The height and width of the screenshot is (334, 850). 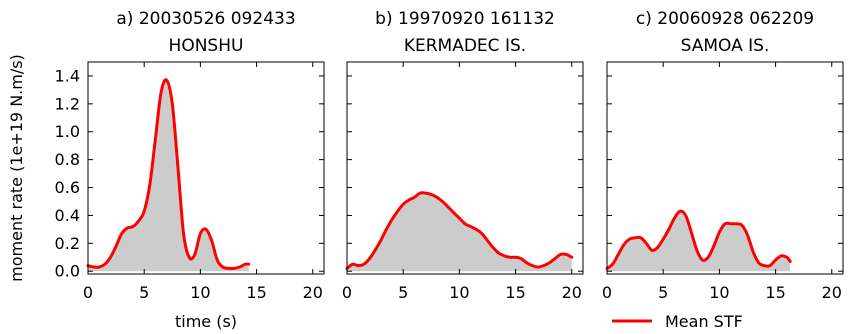 I want to click on y-tick-label: 0.6, so click(x=67, y=187).